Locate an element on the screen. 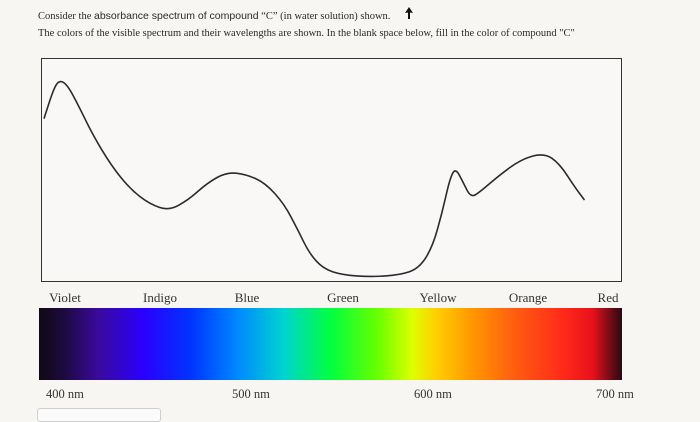  question-line-1-part-b: absorbance spectrum of compound is located at coordinates (176, 16).